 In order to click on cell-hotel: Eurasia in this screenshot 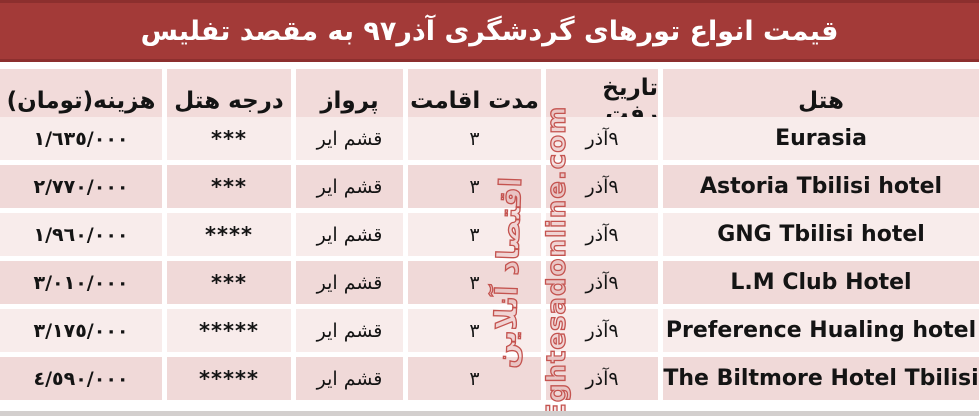, I will do `click(821, 138)`.